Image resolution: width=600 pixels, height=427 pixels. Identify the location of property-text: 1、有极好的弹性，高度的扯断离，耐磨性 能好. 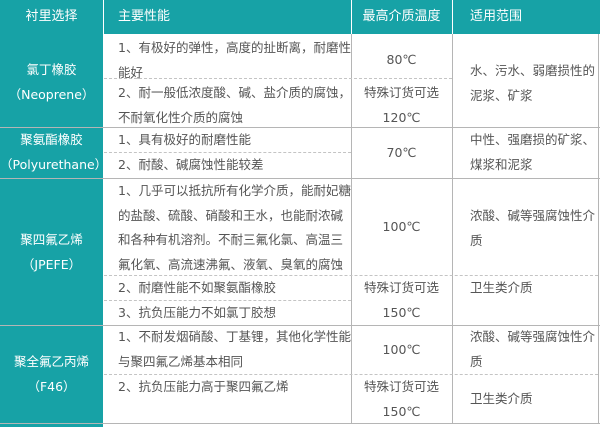
(234, 60).